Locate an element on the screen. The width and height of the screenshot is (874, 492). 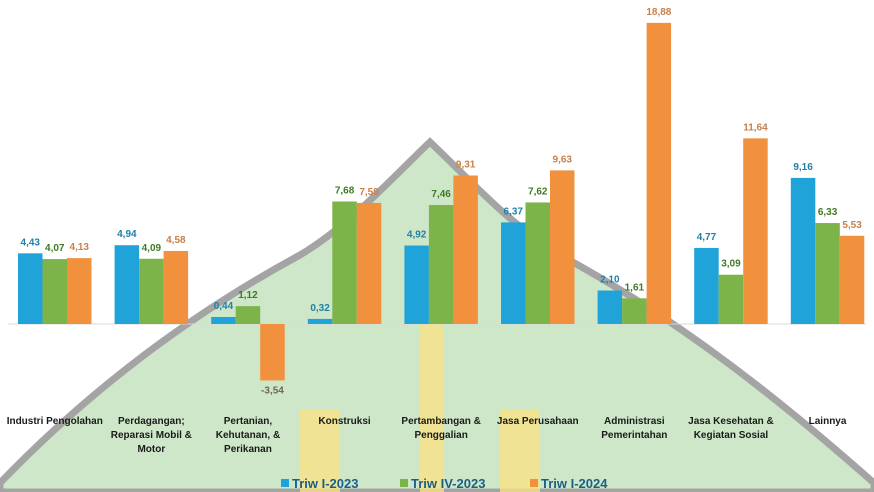
bar-triw-i-2024-jasa-perusahaan is located at coordinates (562, 247).